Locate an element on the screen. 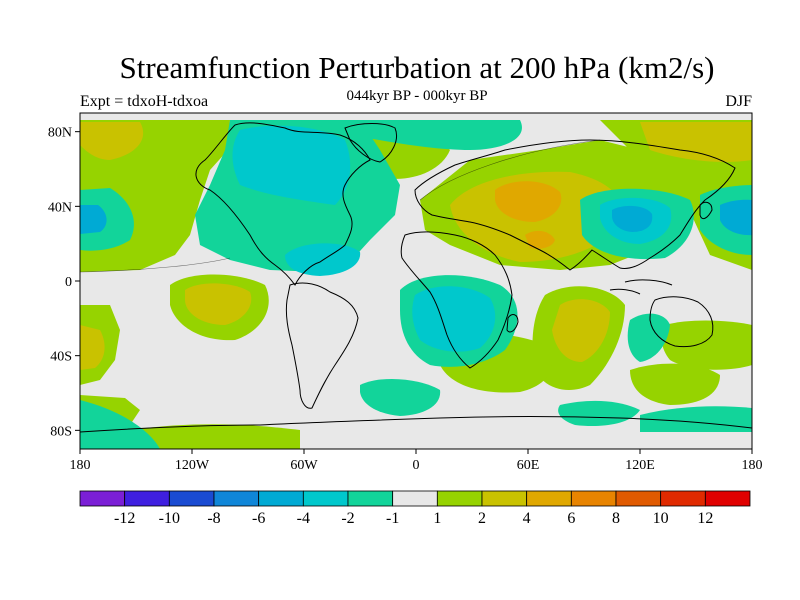 This screenshot has height=600, width=800. lat-tick-label: 0 is located at coordinates (68, 282).